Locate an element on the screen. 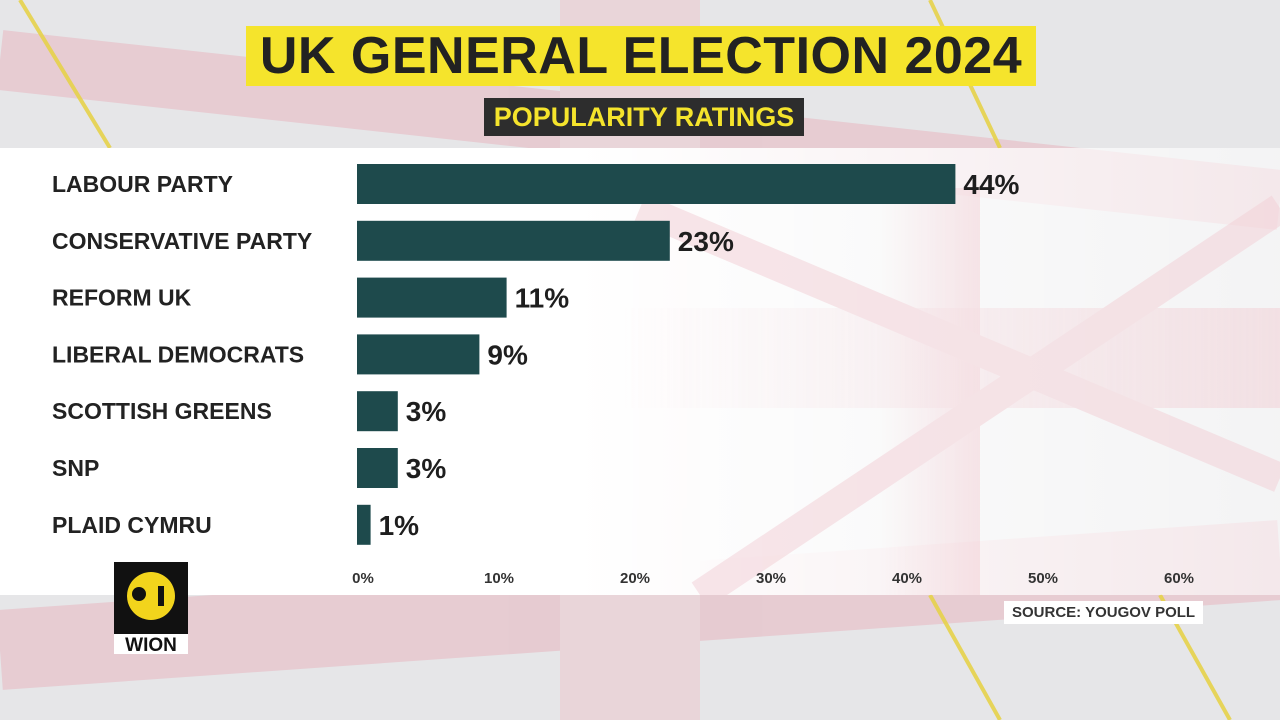 The height and width of the screenshot is (720, 1280). category-label: CONSERVATIVE PARTY is located at coordinates (182, 241).